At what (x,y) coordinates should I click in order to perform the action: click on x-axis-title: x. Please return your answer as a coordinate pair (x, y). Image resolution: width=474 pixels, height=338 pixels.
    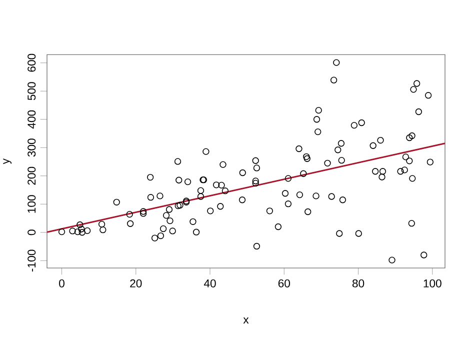
    Looking at the image, I should click on (246, 320).